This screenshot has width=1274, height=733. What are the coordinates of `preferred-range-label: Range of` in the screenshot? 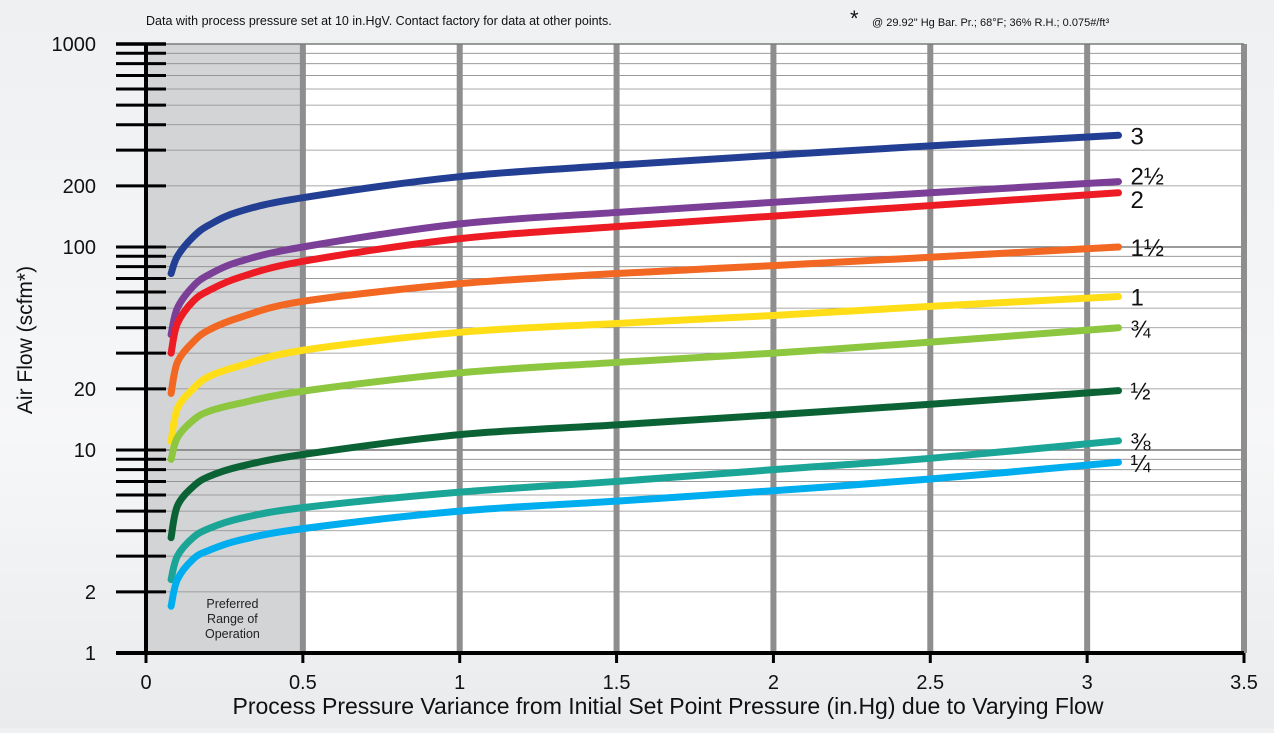 It's located at (232, 619).